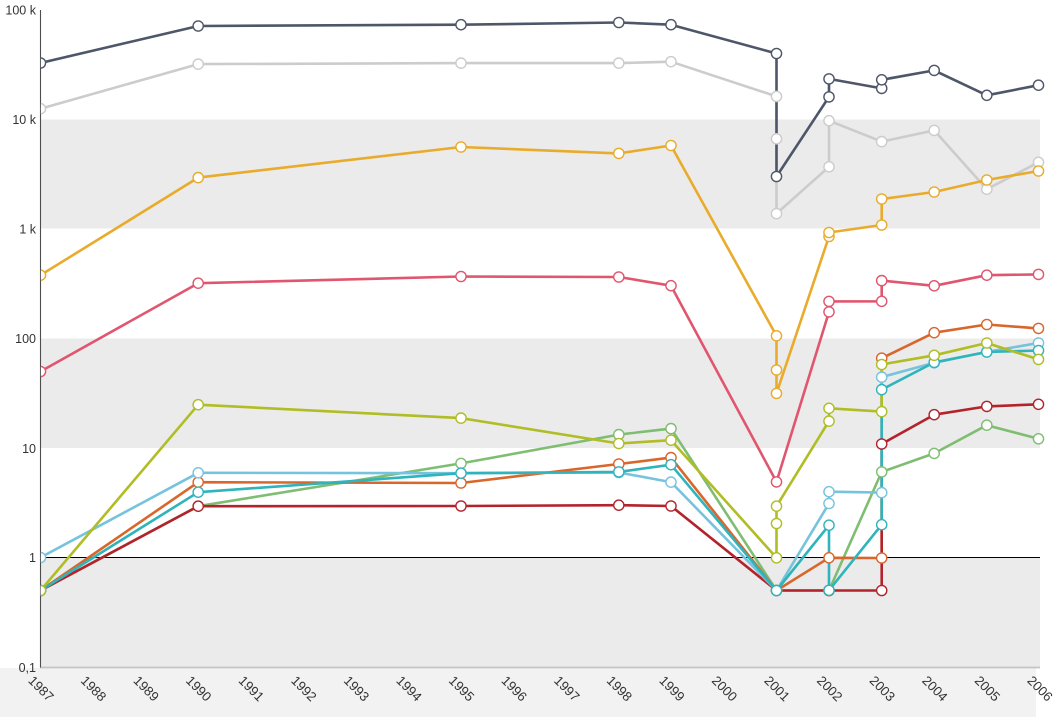 Image resolution: width=1054 pixels, height=717 pixels. I want to click on svg-text: 100 k, so click(20, 10).